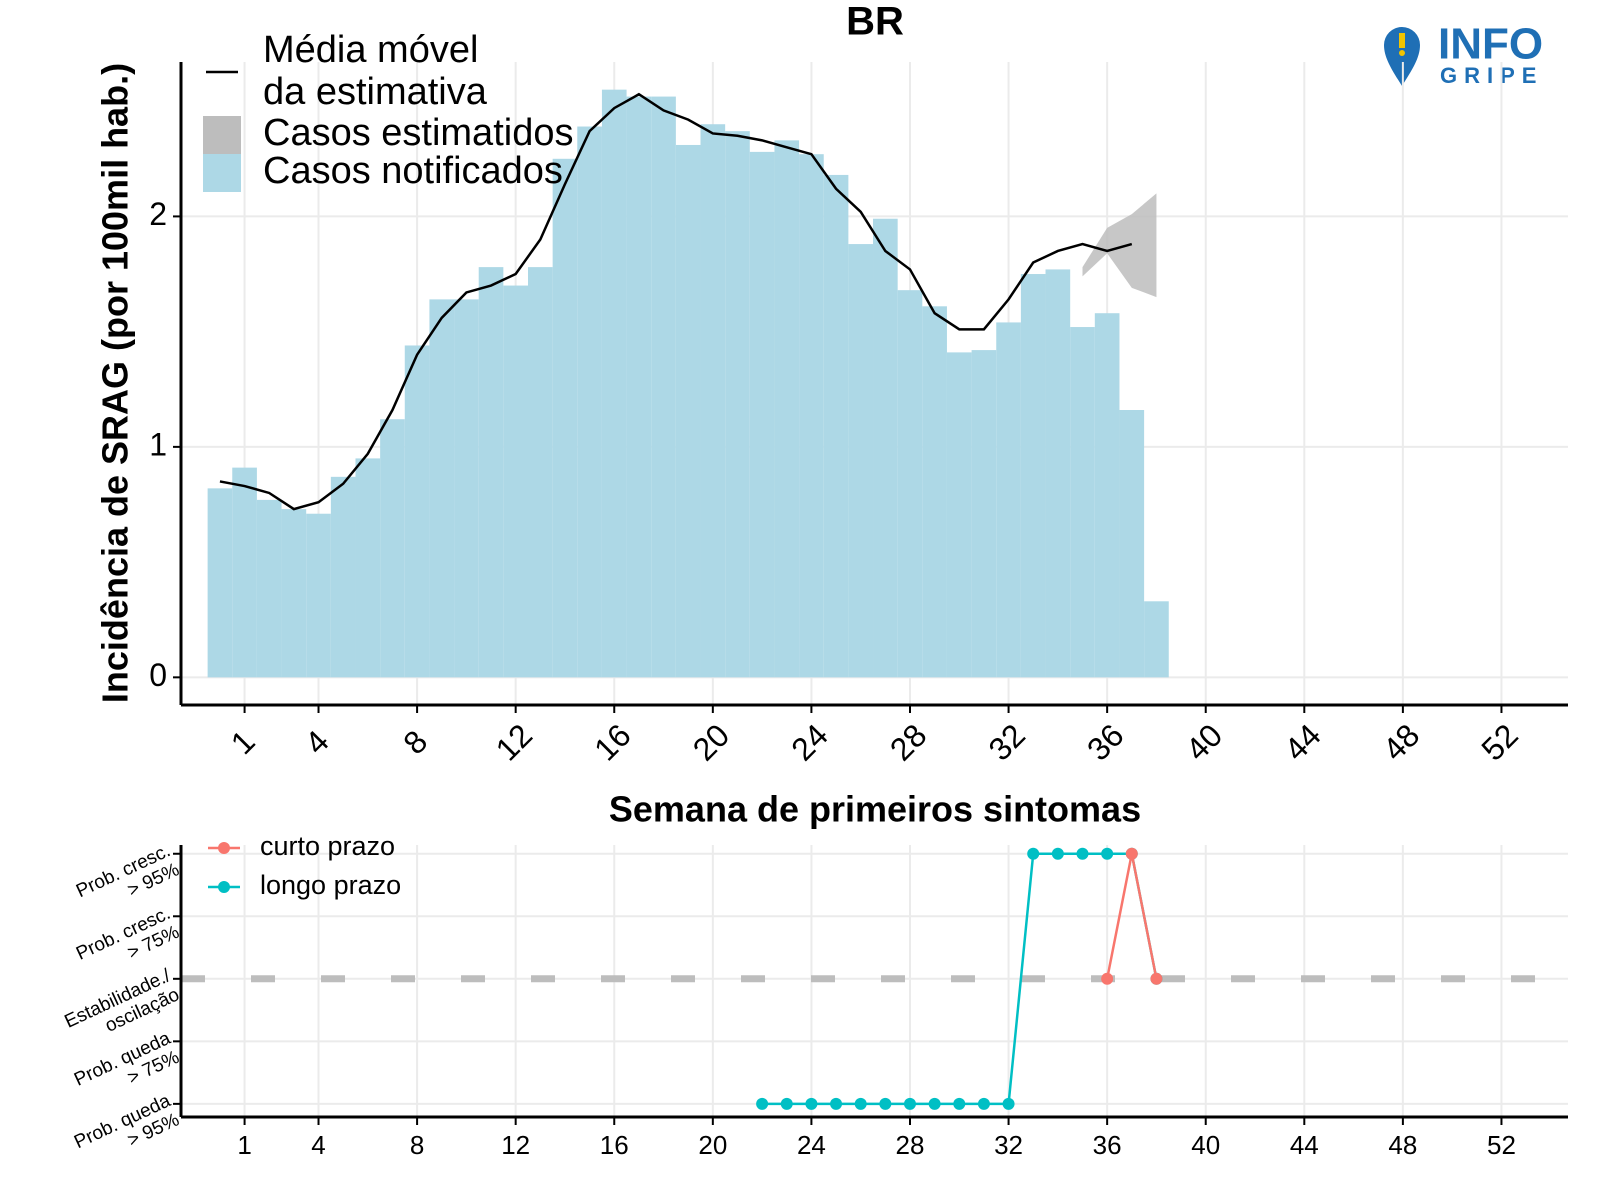 The width and height of the screenshot is (1600, 1200). Describe the element at coordinates (1119, 245) in the screenshot. I see `estimate-band` at that location.